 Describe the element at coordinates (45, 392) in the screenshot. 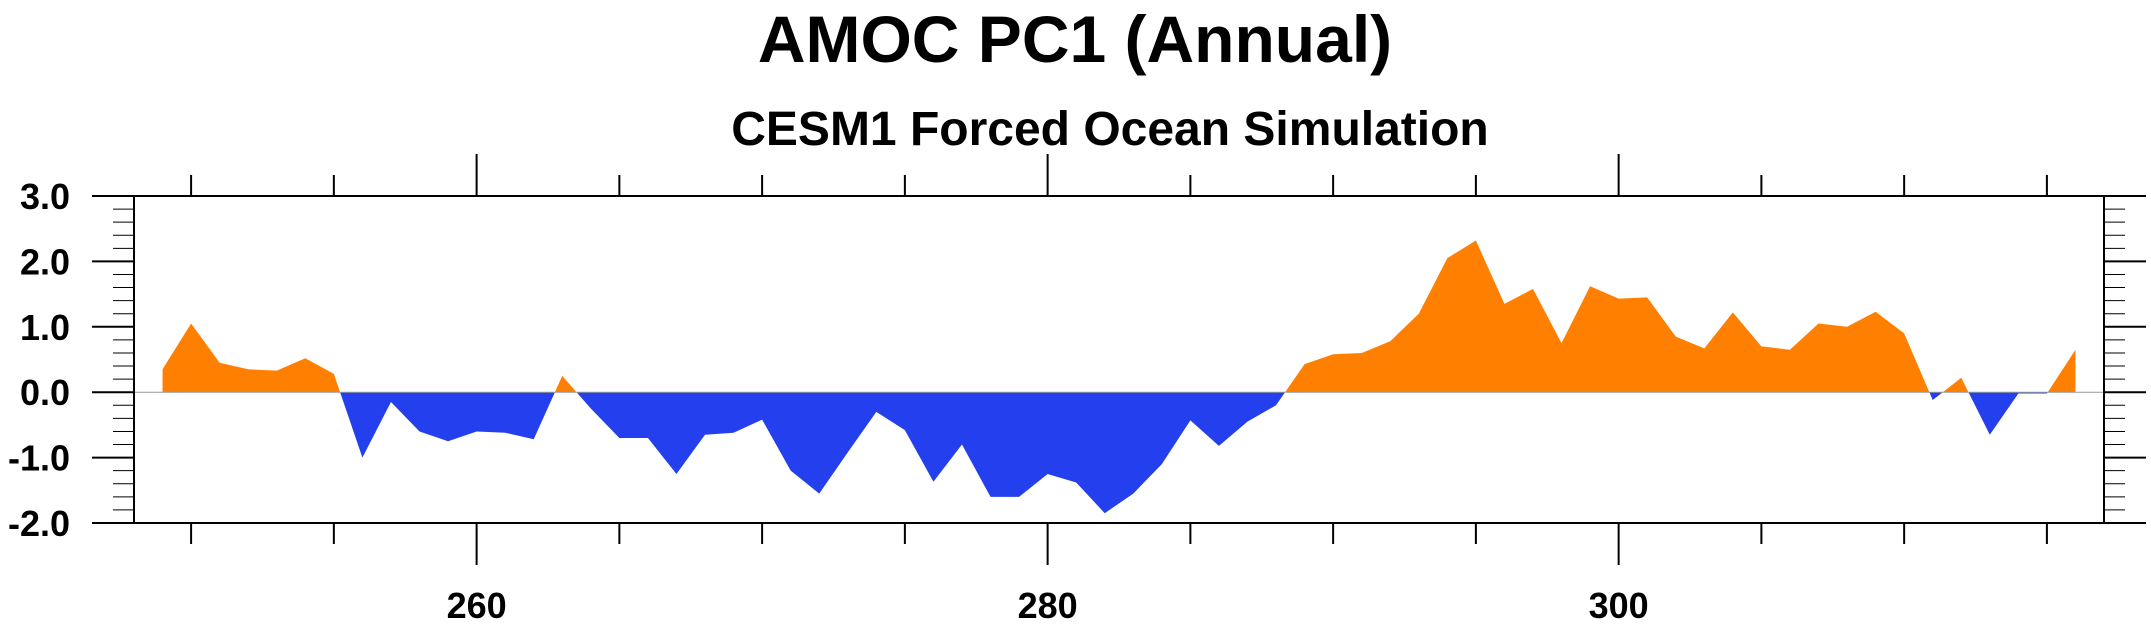

I see `y-tick-label: 0.0` at that location.